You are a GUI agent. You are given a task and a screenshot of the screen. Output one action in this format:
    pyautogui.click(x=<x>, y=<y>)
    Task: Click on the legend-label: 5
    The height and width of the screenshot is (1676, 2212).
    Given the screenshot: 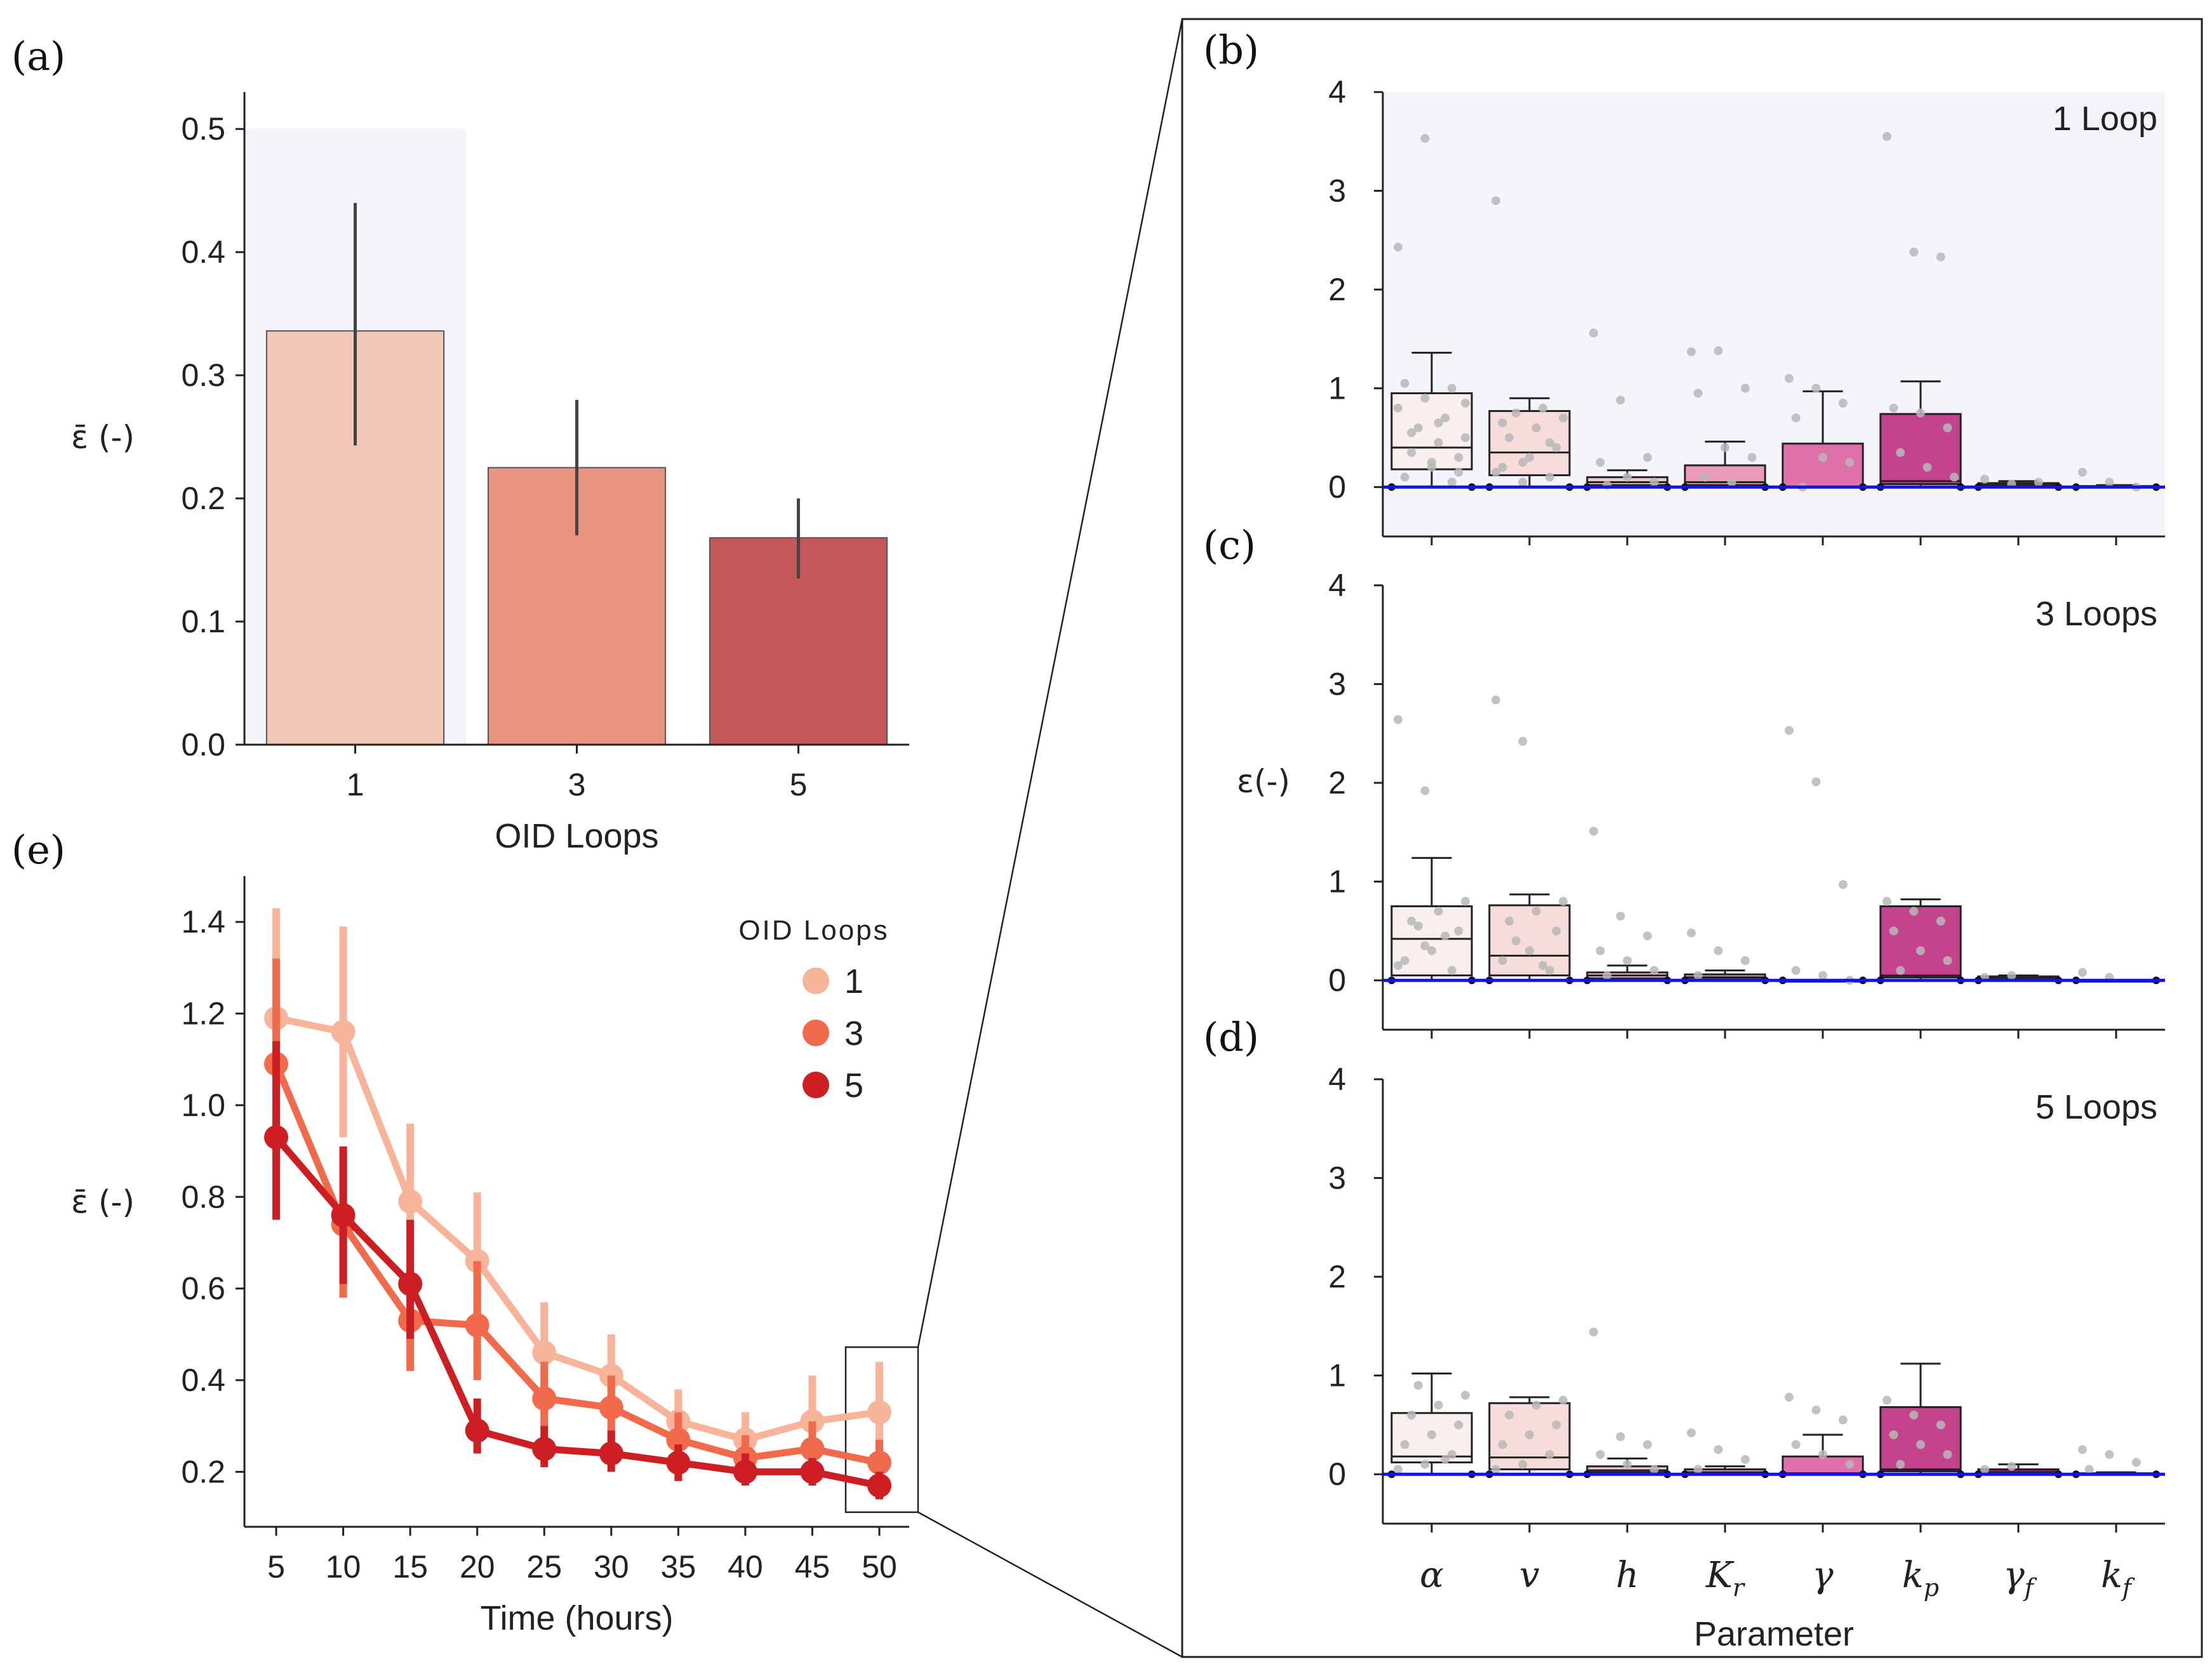 What is the action you would take?
    pyautogui.click(x=854, y=1086)
    